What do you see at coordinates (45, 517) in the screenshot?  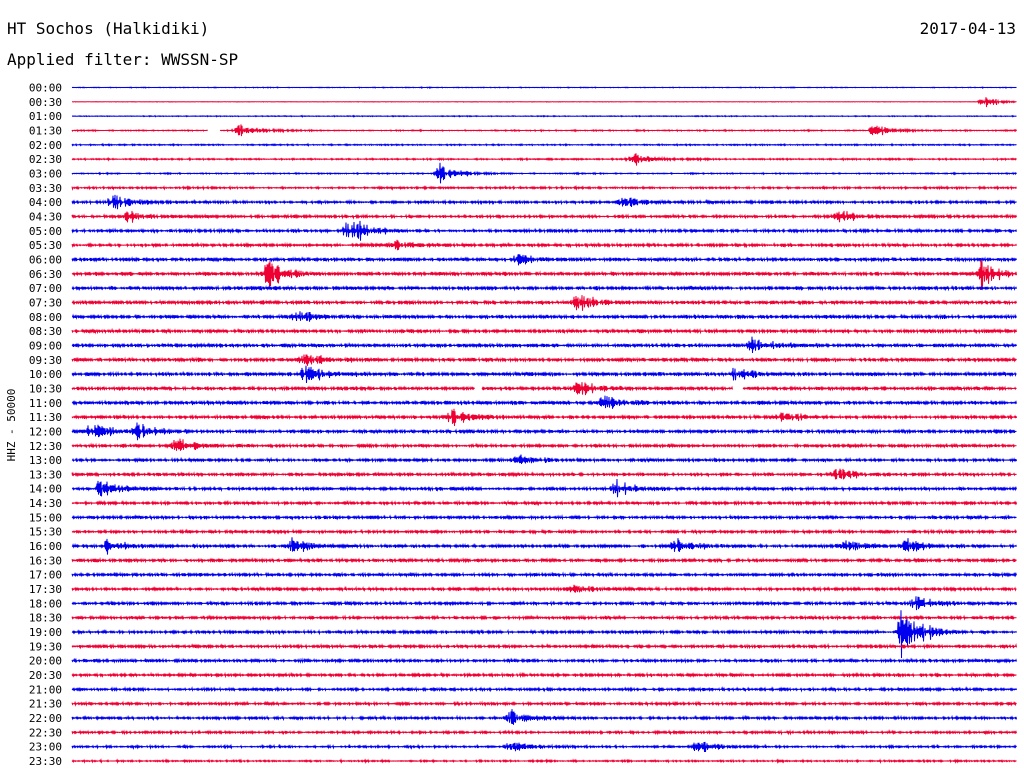 I see `tick-label-1500: 15:00` at bounding box center [45, 517].